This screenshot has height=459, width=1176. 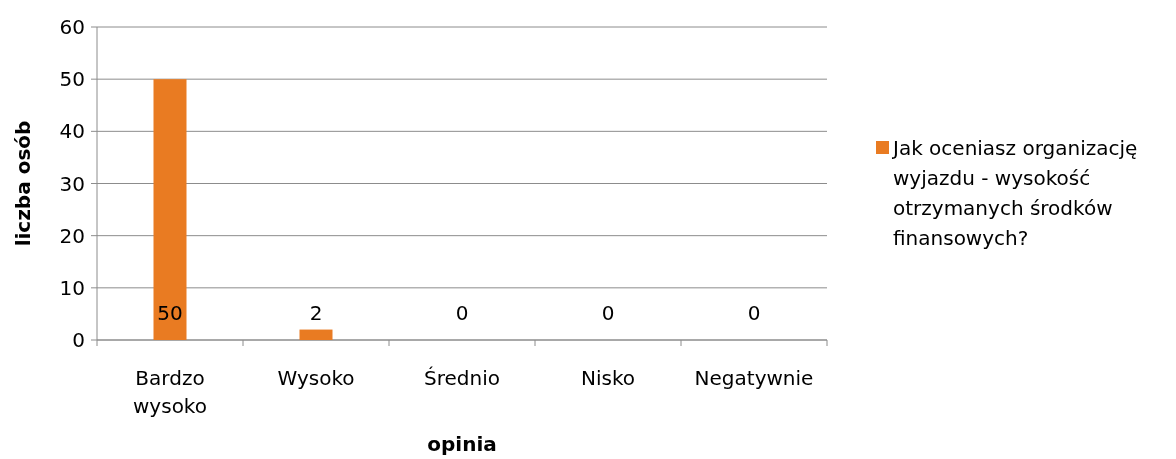 What do you see at coordinates (72, 235) in the screenshot?
I see `y-tick-label: 20` at bounding box center [72, 235].